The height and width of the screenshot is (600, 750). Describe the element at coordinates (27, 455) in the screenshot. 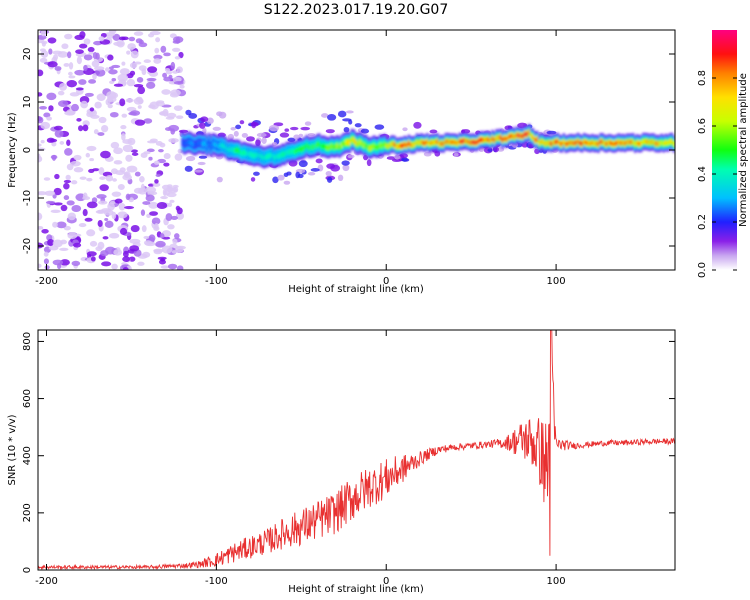

I see `snr-y-tick-label: 400` at that location.